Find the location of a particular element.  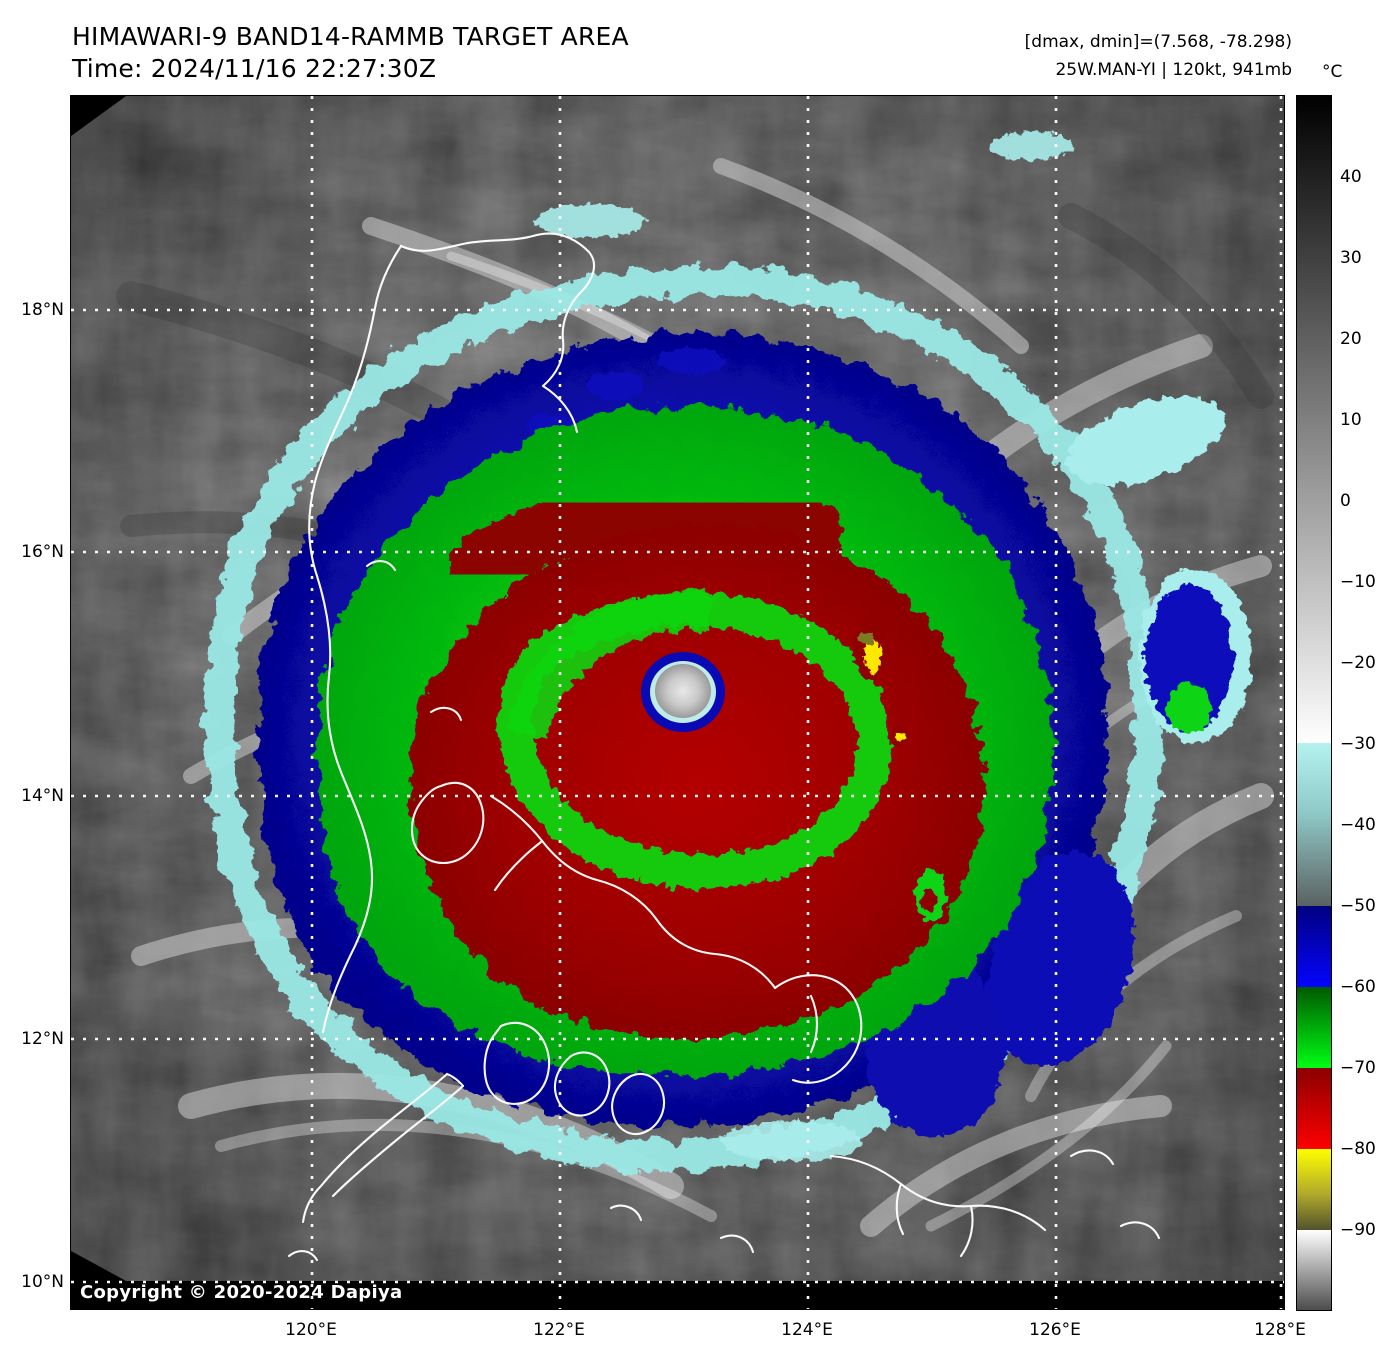

cbtick-m80: −80 is located at coordinates (1358, 1149).